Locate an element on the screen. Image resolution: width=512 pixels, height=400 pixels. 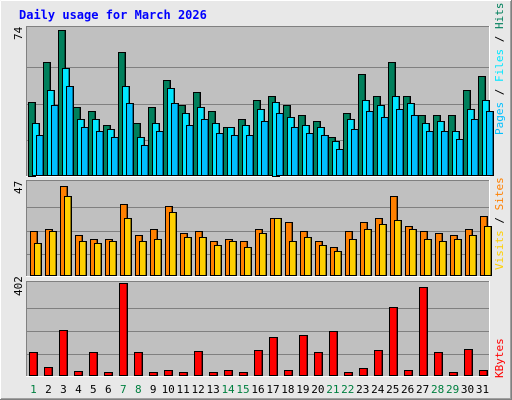
day-label-1: 1 is located at coordinates (33, 389).